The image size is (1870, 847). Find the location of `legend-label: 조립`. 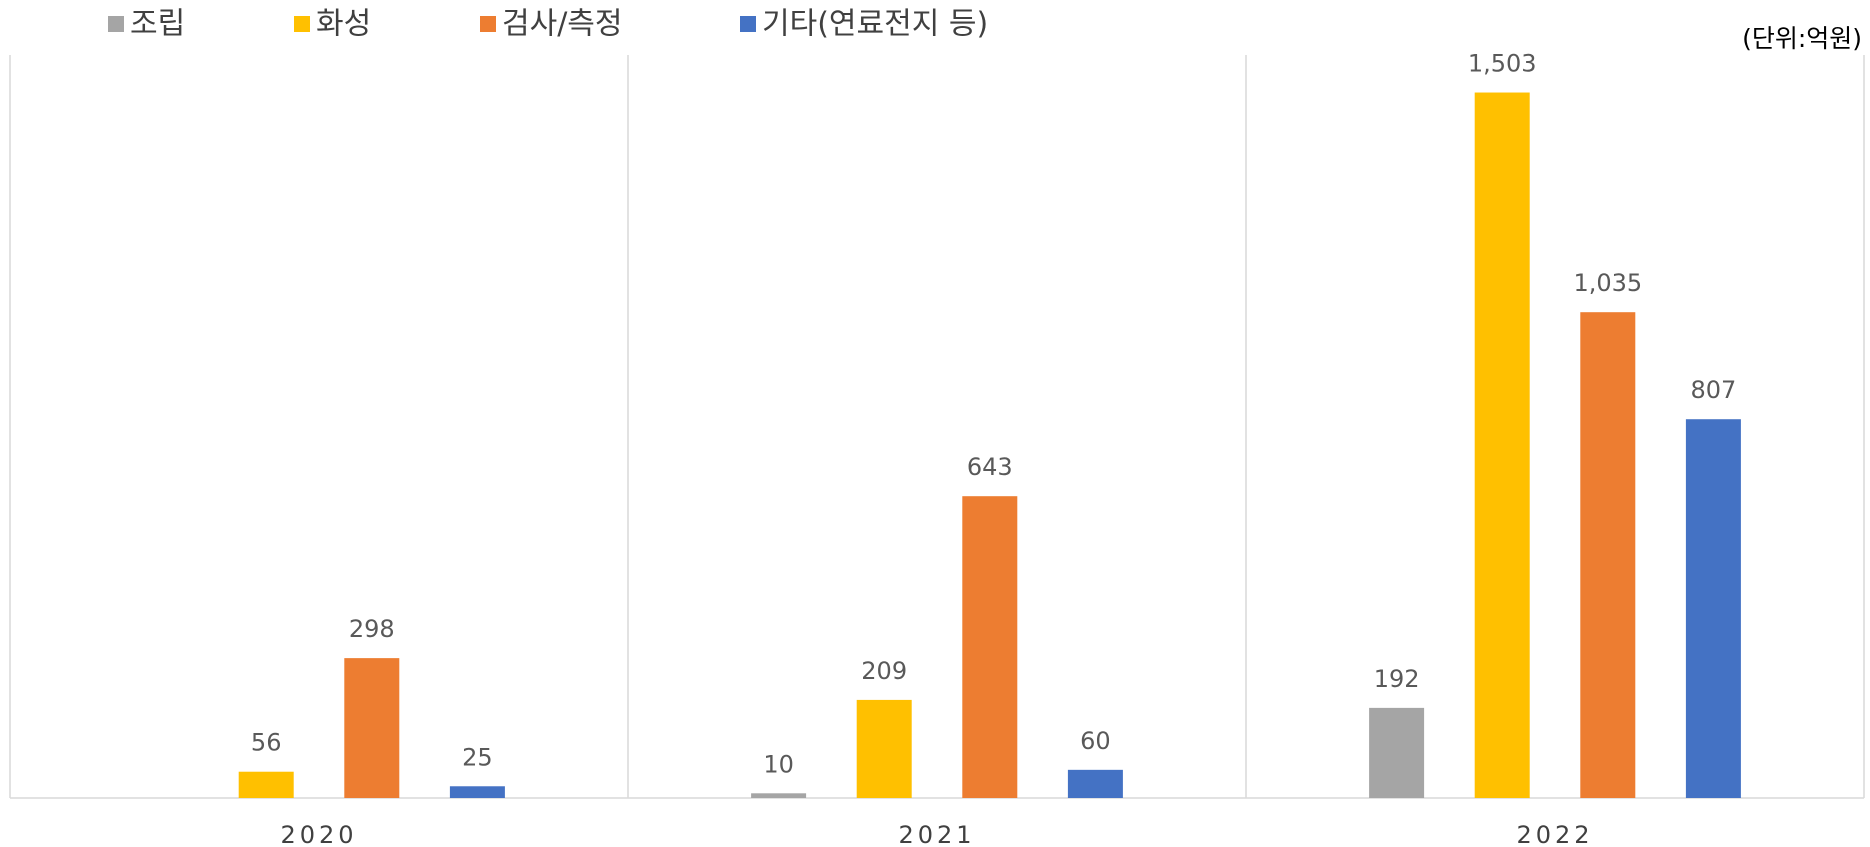

legend-label: 조립 is located at coordinates (157, 24).